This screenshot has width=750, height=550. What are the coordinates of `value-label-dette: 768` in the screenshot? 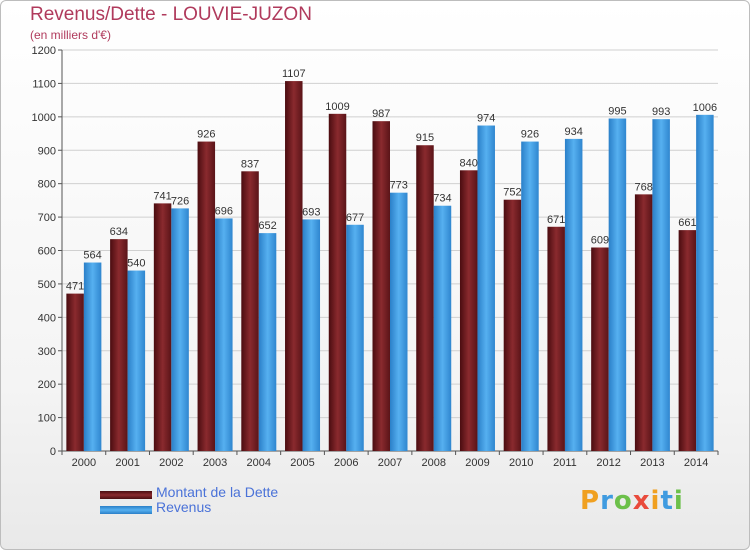 It's located at (643, 187).